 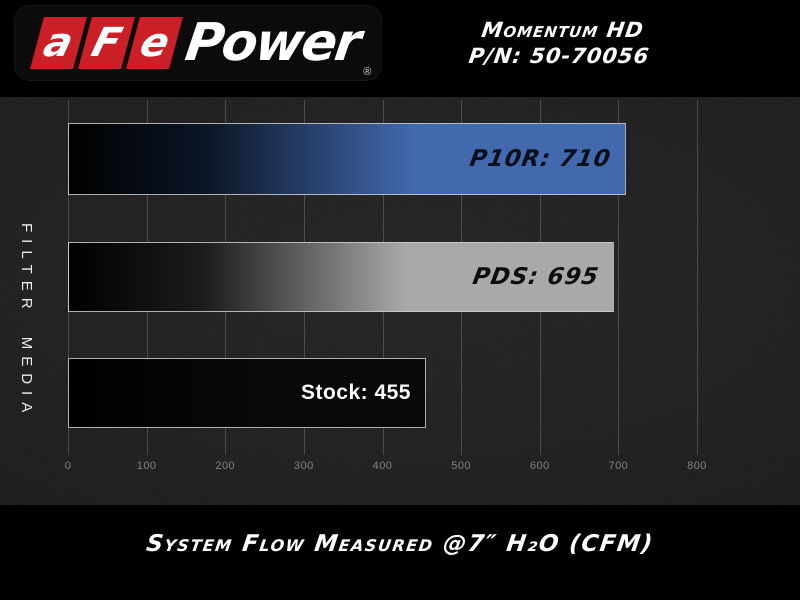 I want to click on afe-power-logo: a F e Power ®, so click(x=198, y=43).